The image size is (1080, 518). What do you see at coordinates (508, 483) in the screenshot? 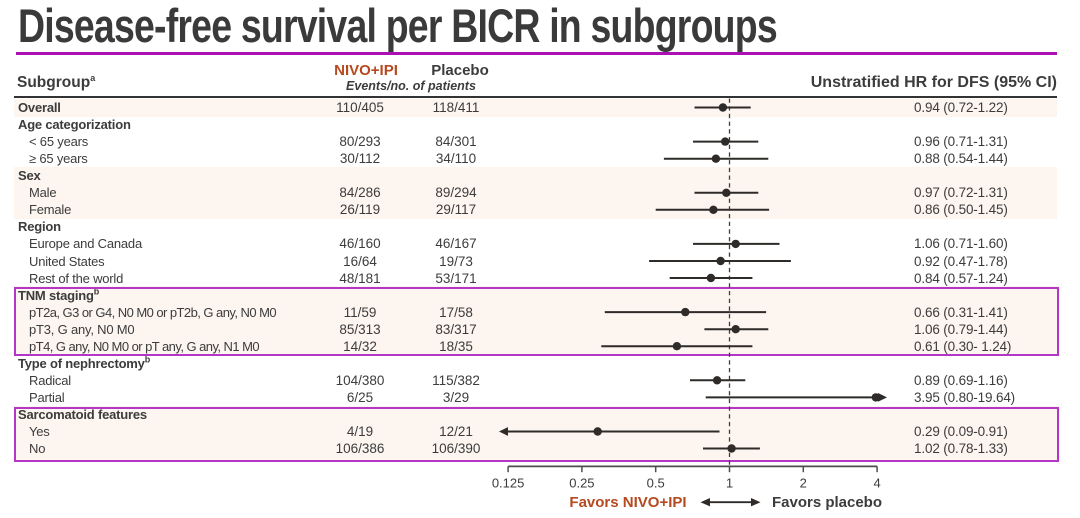
I see `svg-text: 0.125` at bounding box center [508, 483].